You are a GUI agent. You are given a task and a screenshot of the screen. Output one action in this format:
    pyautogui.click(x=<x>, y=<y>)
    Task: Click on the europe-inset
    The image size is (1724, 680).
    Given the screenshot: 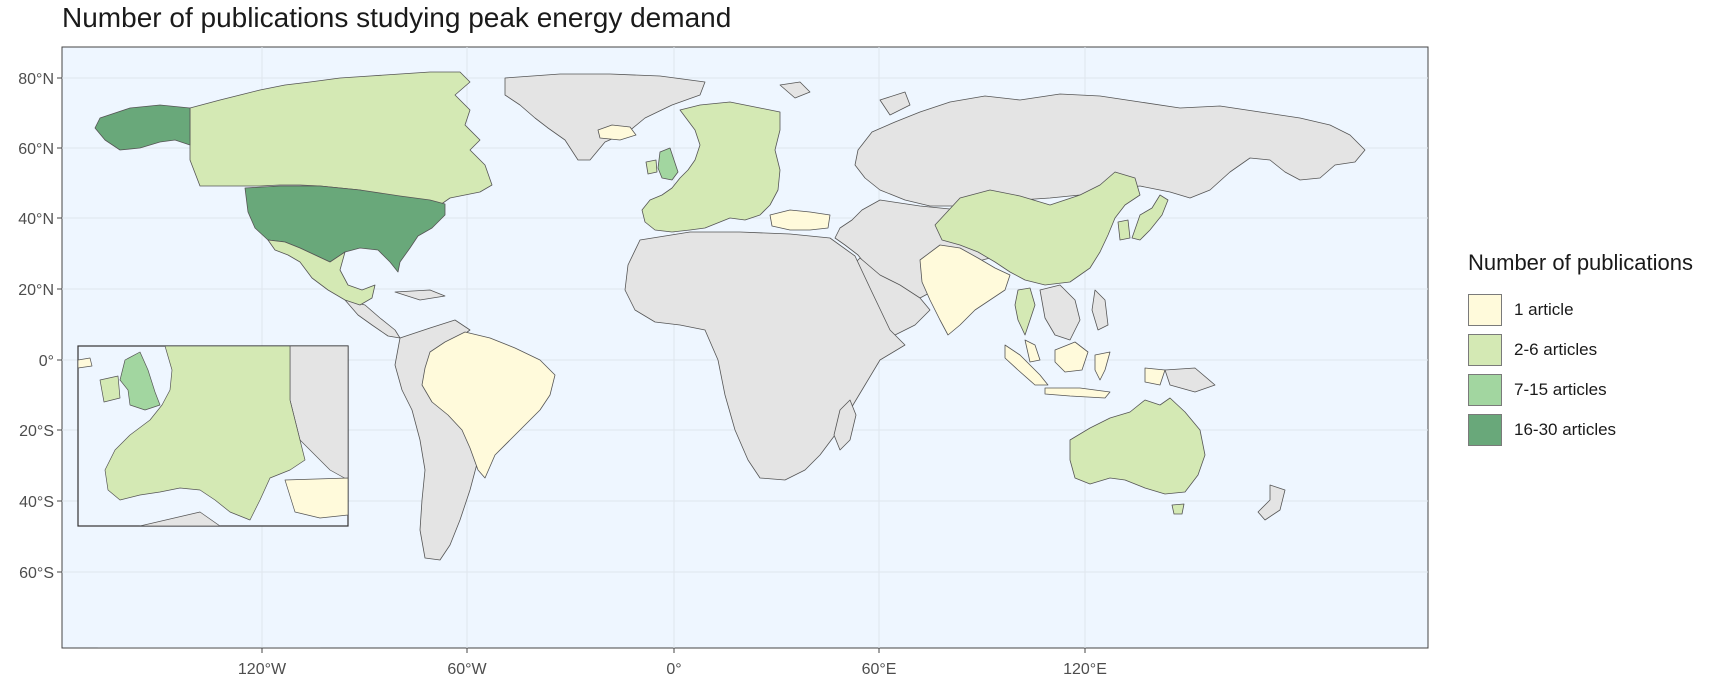 What is the action you would take?
    pyautogui.click(x=213, y=436)
    